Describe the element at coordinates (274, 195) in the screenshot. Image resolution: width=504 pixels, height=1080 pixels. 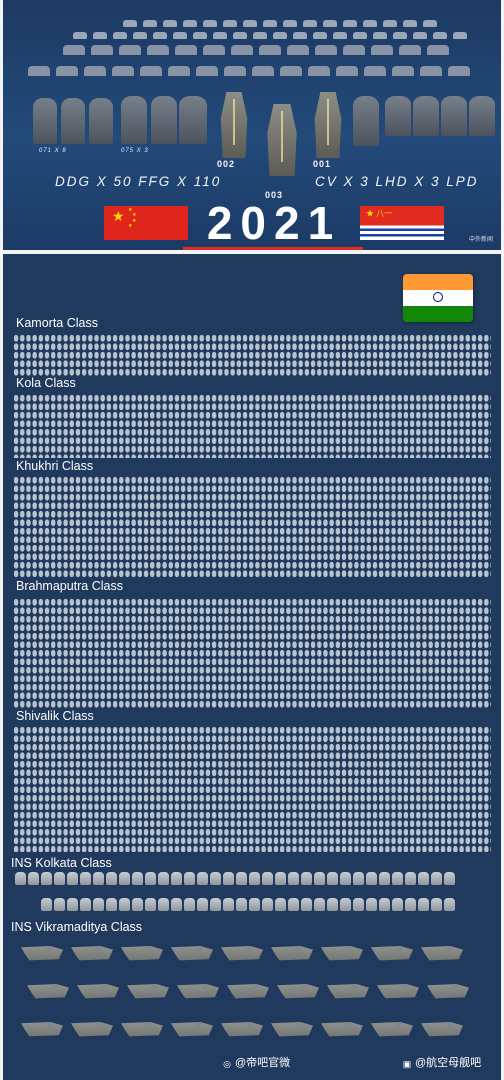
I see `carrier-number: 003` at that location.